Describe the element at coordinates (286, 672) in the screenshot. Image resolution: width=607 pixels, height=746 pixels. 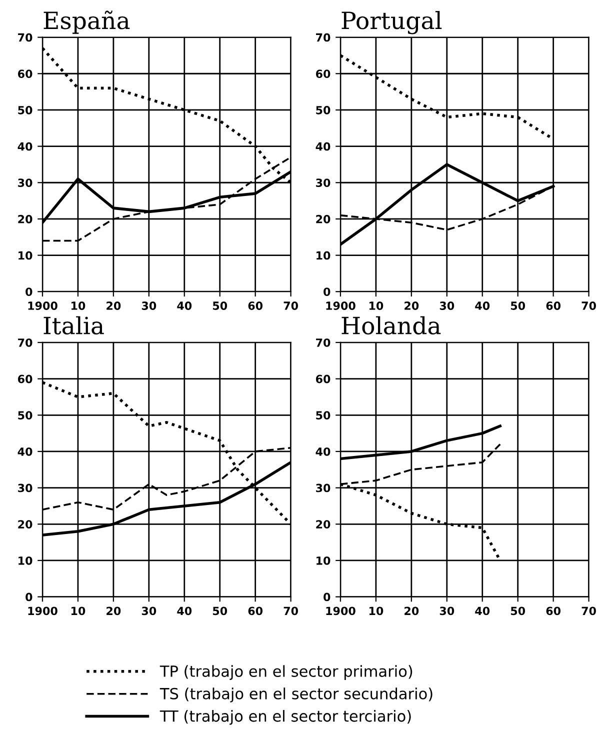
I see `legend-label: TP (trabajo en el sector primario)` at that location.